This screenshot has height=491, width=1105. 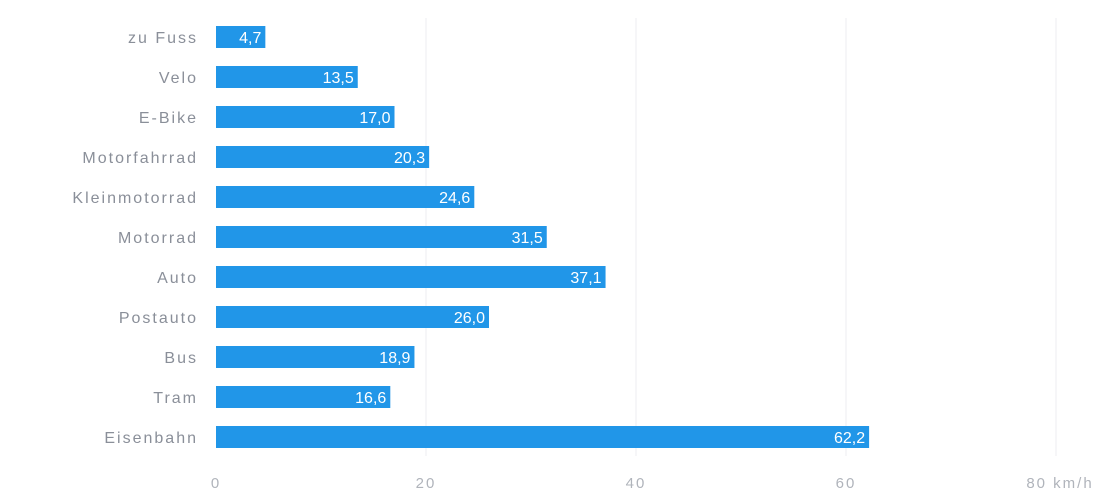 What do you see at coordinates (426, 483) in the screenshot?
I see `x-tick-label: 20` at bounding box center [426, 483].